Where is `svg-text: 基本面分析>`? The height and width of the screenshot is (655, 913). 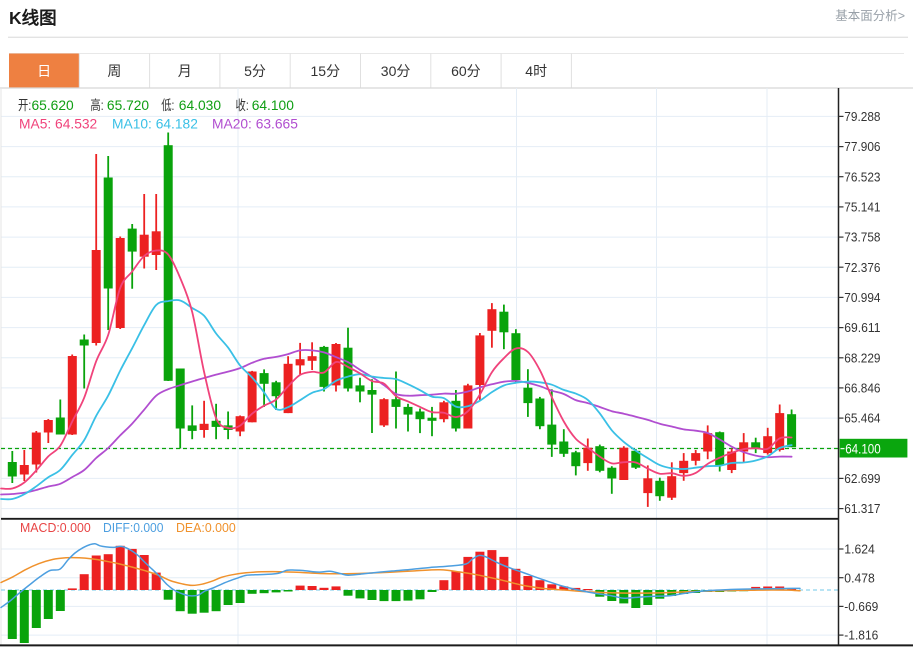
svg-text: 基本面分析> is located at coordinates (870, 16).